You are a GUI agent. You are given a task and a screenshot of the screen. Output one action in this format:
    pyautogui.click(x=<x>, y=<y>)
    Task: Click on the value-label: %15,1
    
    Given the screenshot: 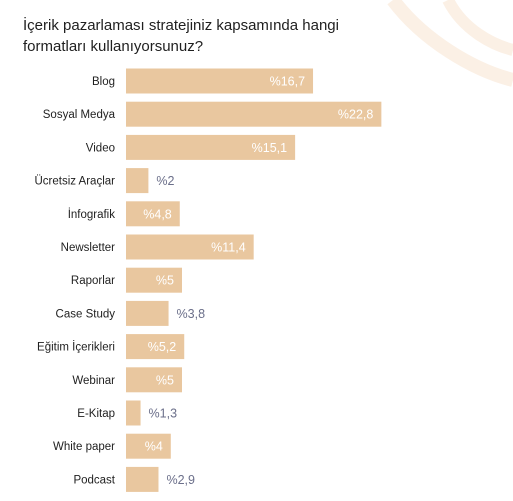 What is the action you would take?
    pyautogui.click(x=269, y=148)
    